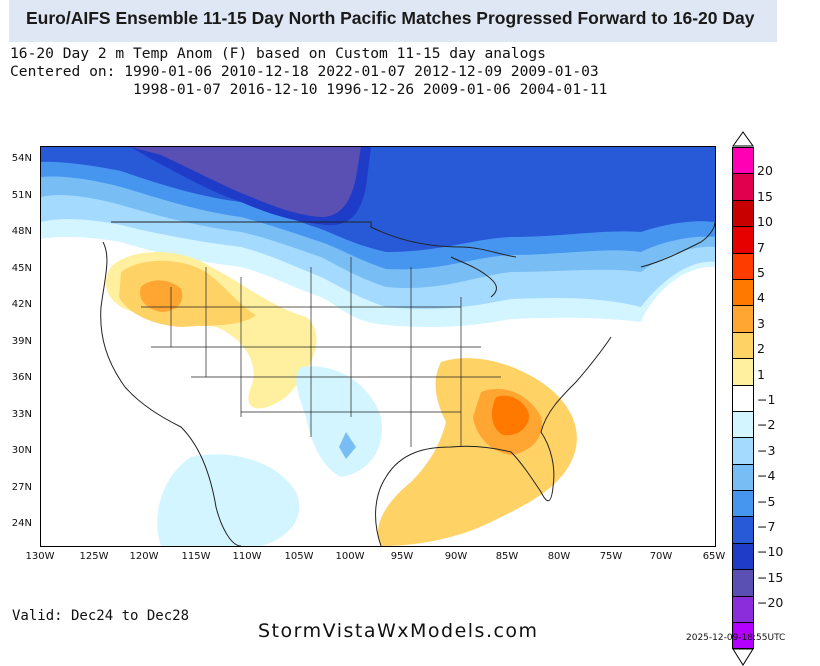 The width and height of the screenshot is (820, 666). Describe the element at coordinates (766, 526) in the screenshot. I see `colorbar-label: −7` at that location.